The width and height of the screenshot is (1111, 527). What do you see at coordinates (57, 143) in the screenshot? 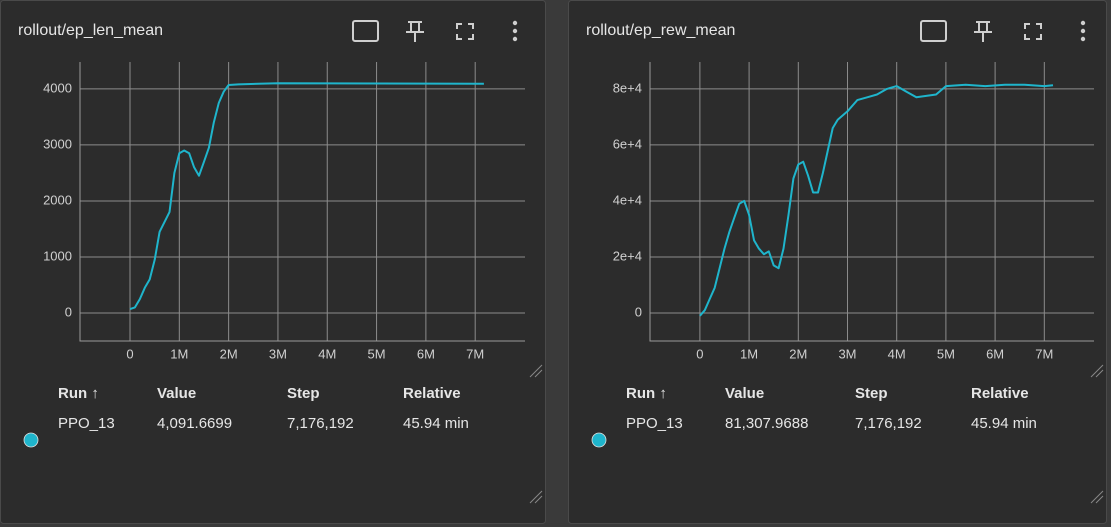
I see `y-tick-label: 3000` at bounding box center [57, 143].